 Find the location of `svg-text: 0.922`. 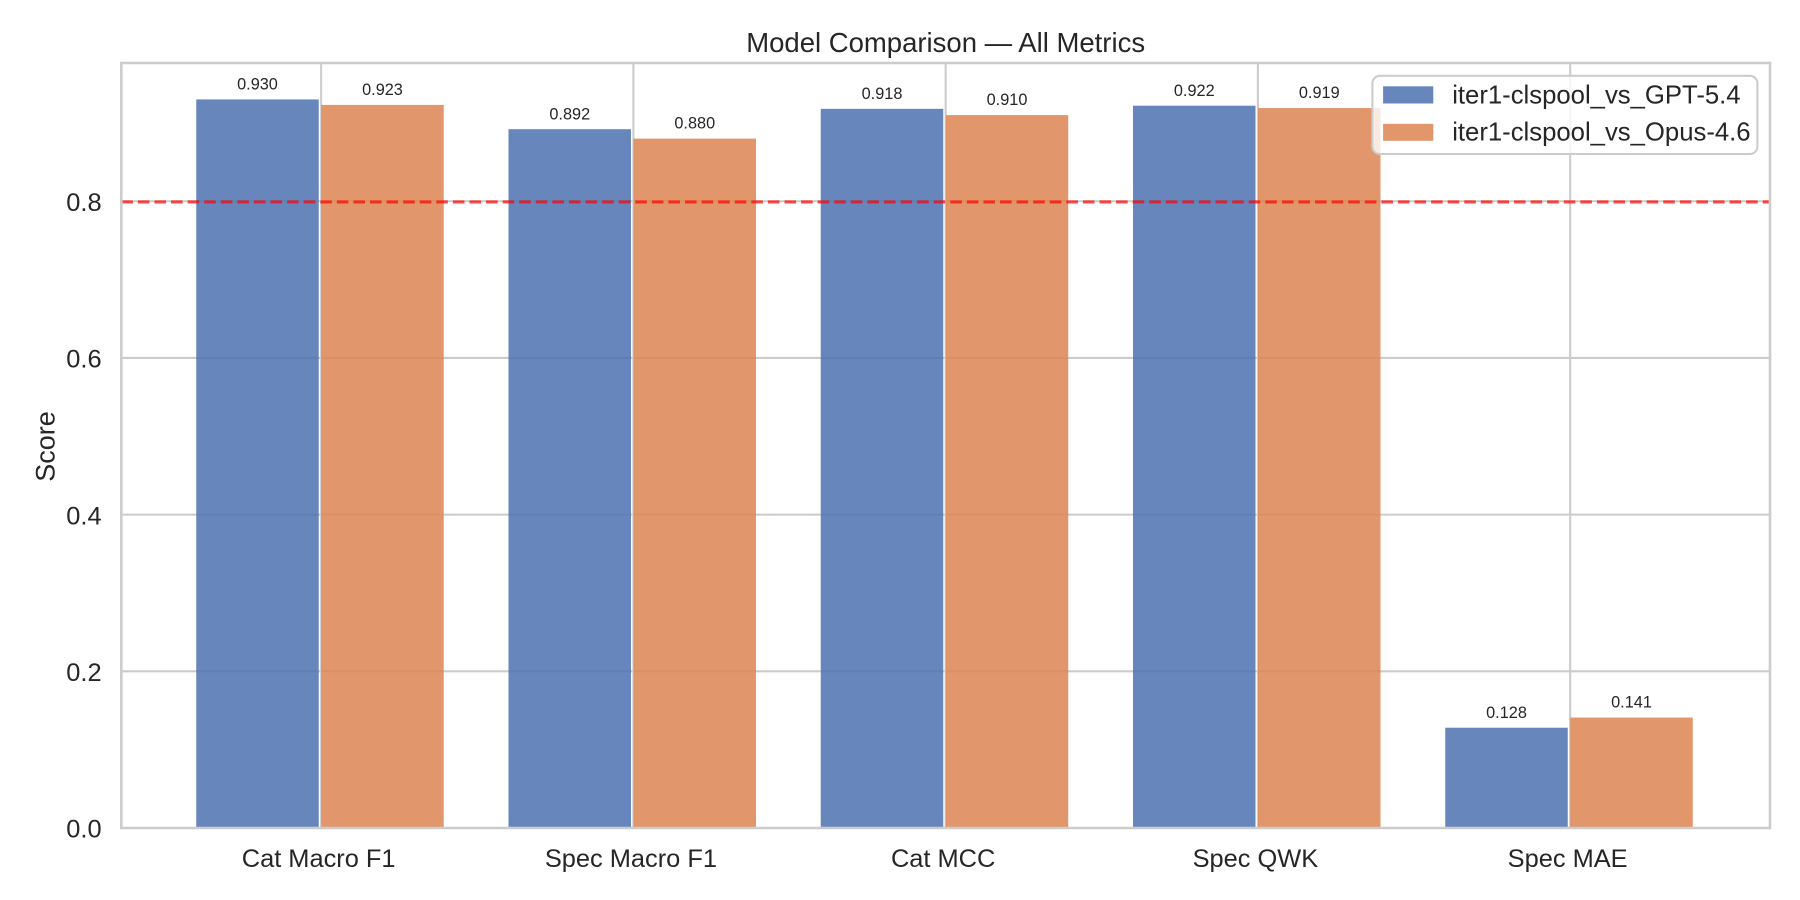

svg-text: 0.922 is located at coordinates (1194, 91).